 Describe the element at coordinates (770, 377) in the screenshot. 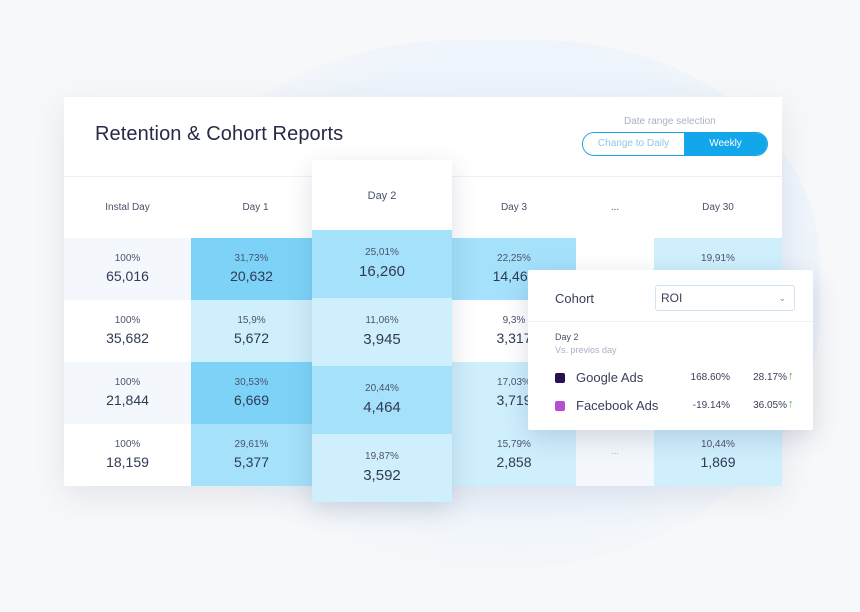

I see `legend-item-change: 28.17%` at that location.